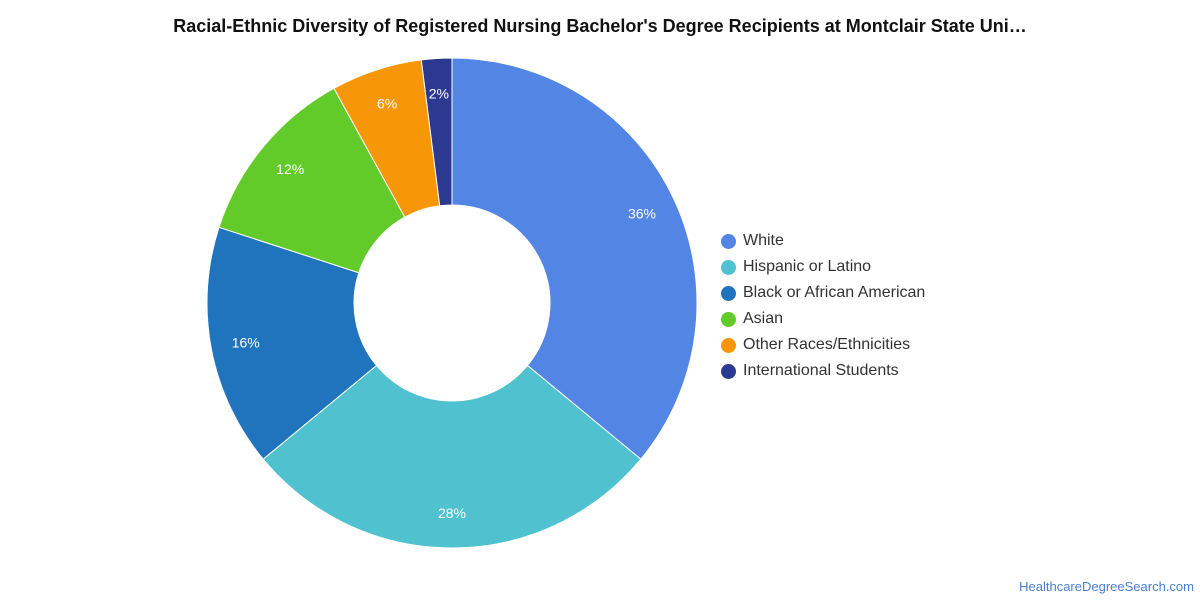 This screenshot has width=1200, height=600. Describe the element at coordinates (246, 342) in the screenshot. I see `slice-label-black-or-african-american: 16%` at that location.